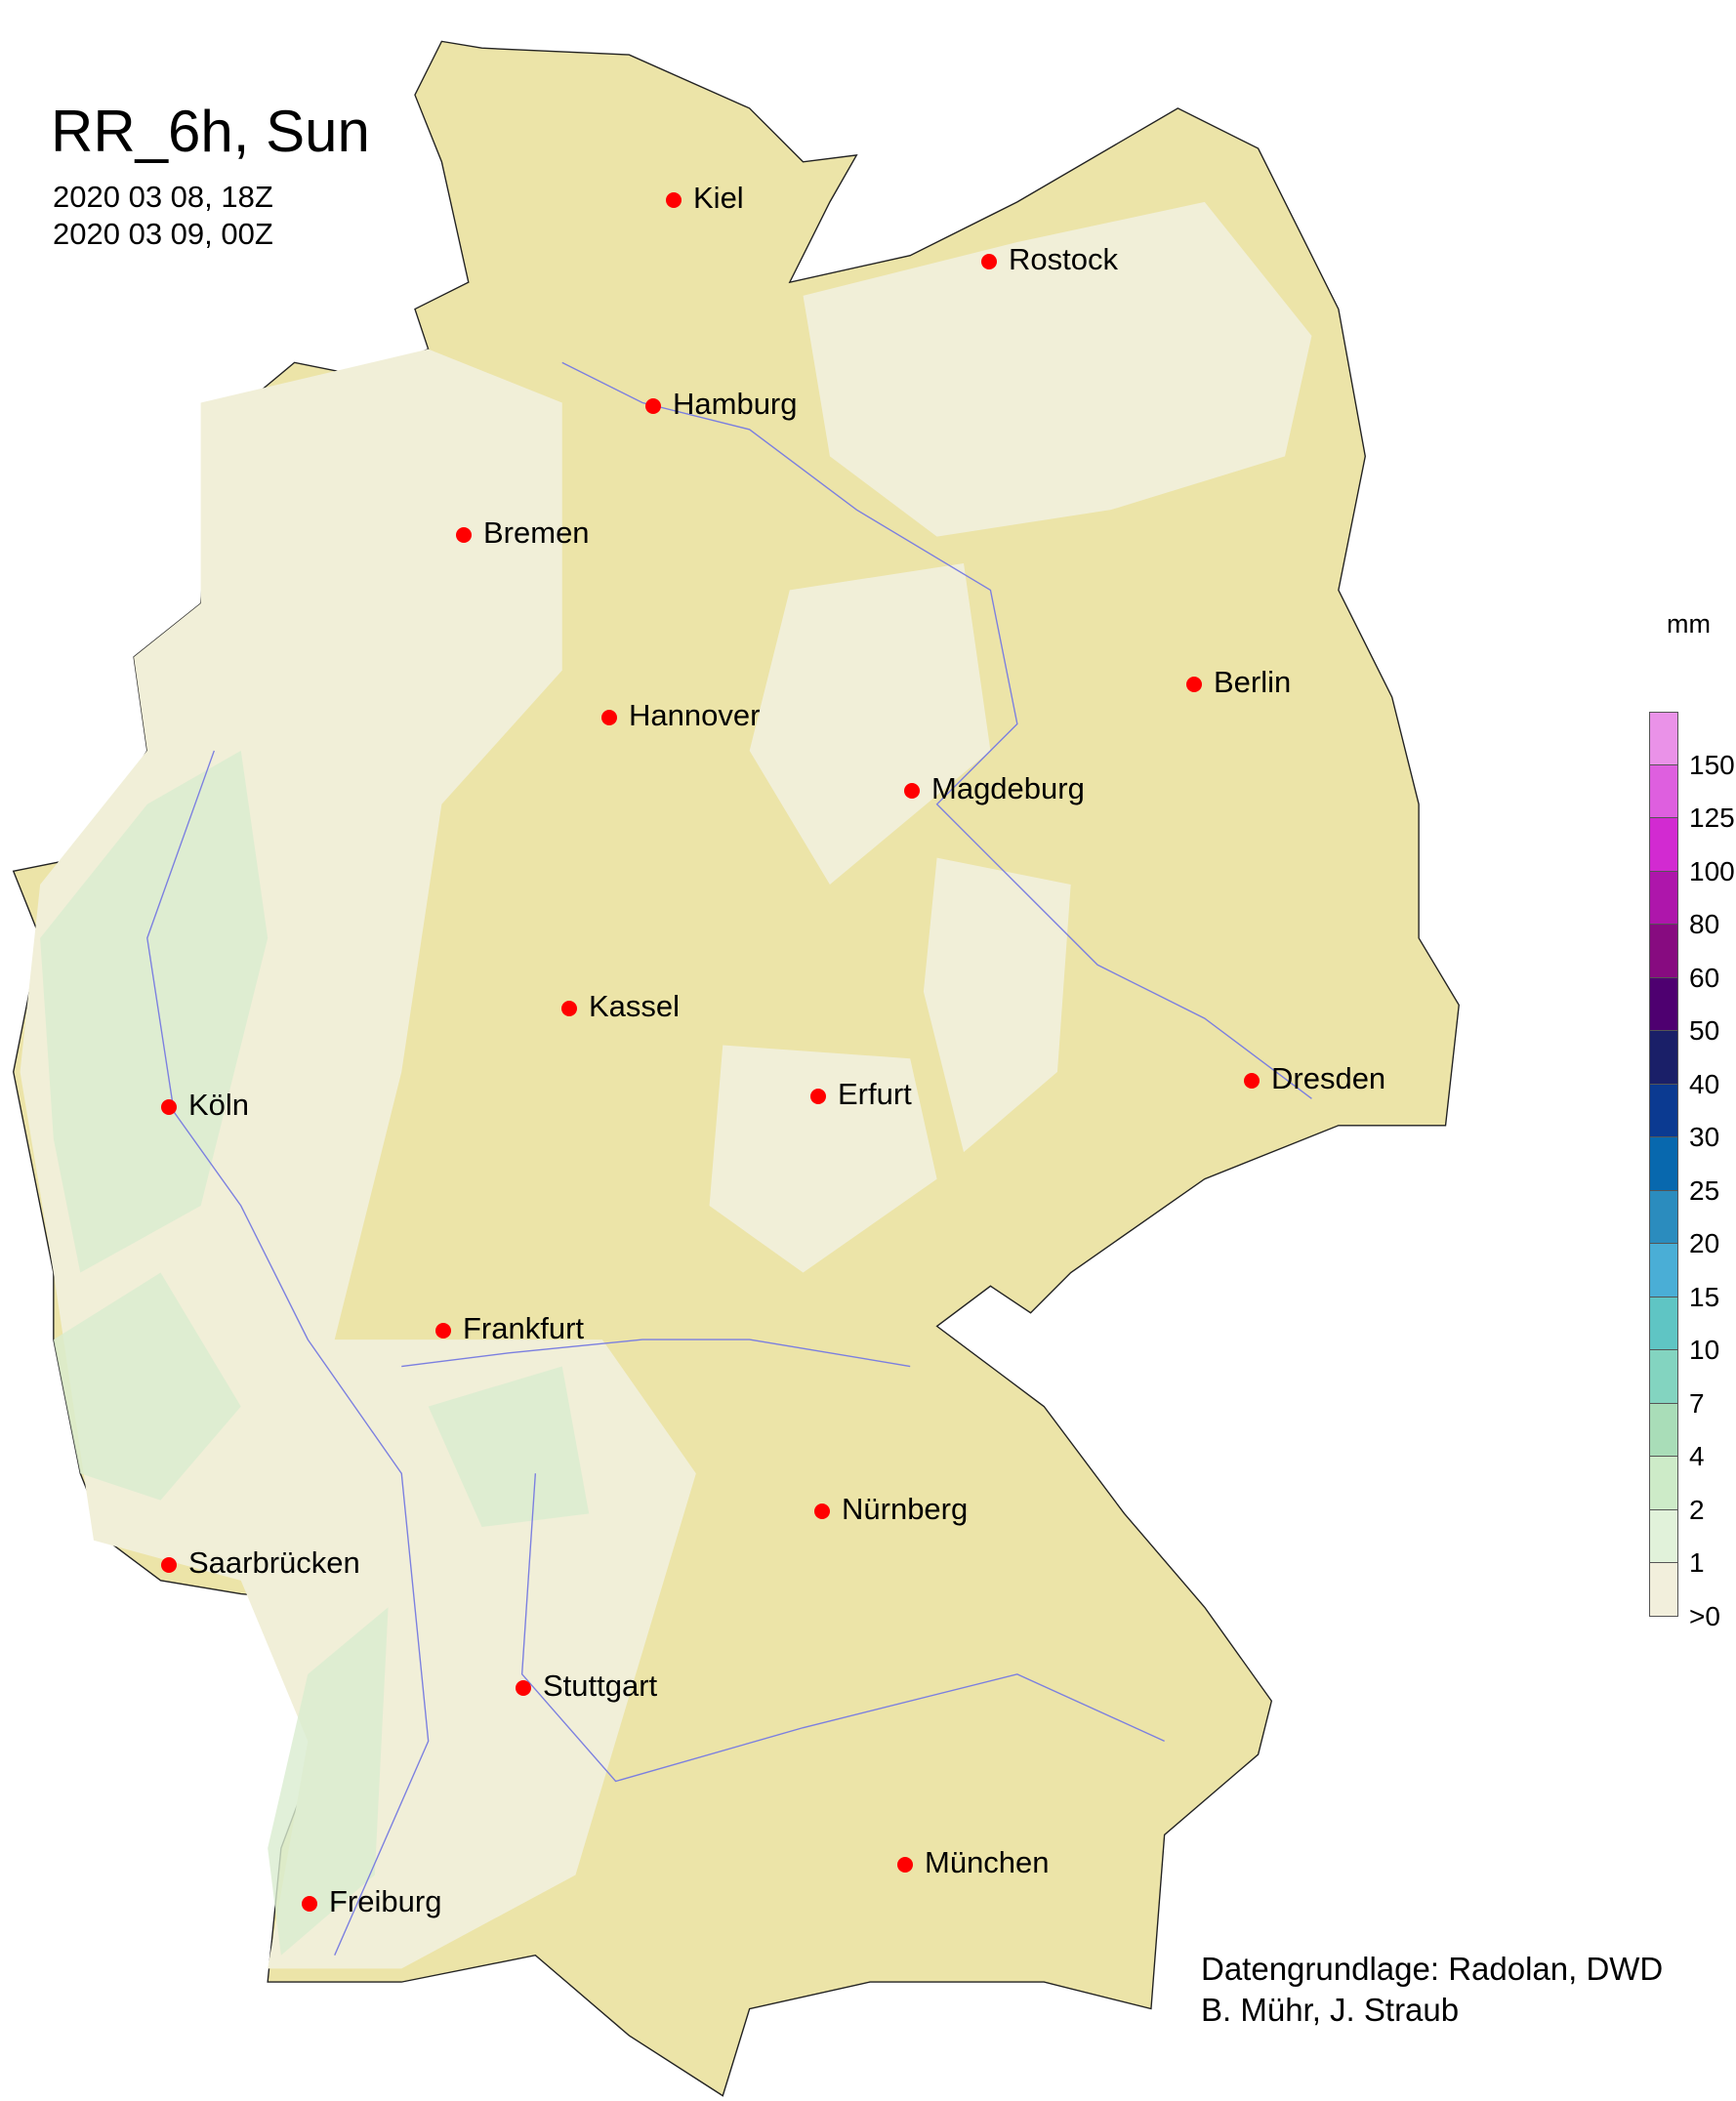 The height and width of the screenshot is (2101, 1736). Describe the element at coordinates (1704, 1031) in the screenshot. I see `legend-label: 50` at that location.